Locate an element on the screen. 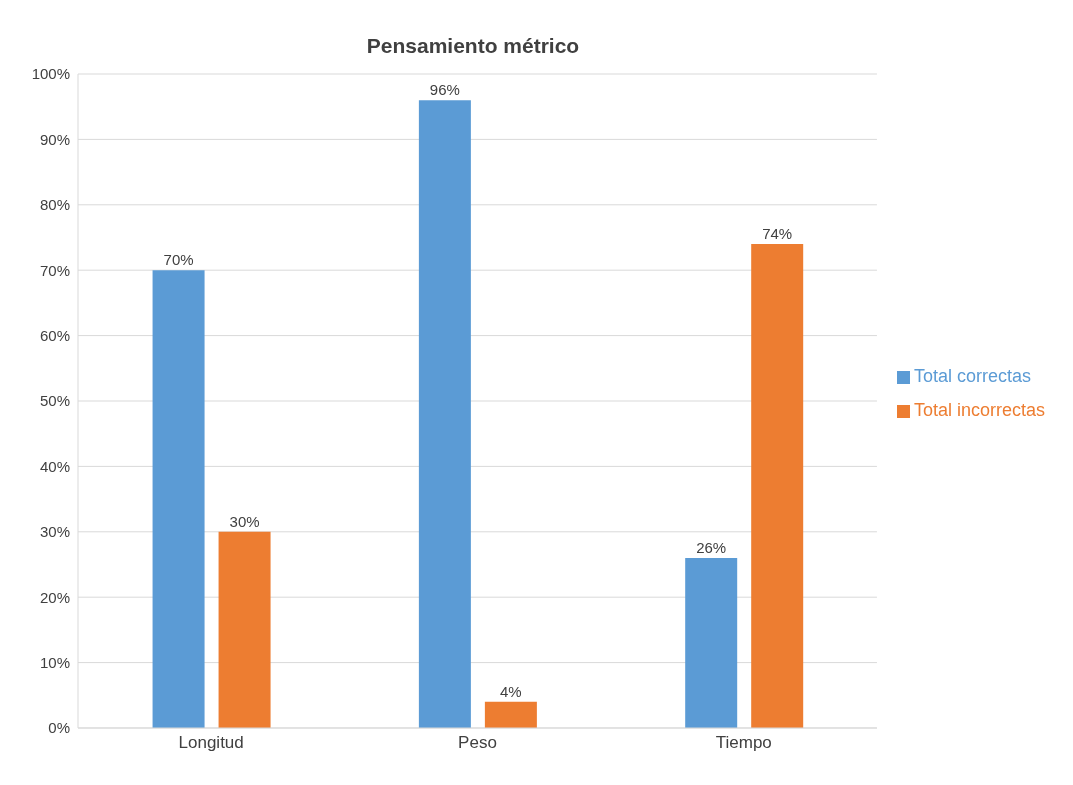  y-tick-label: 20% is located at coordinates (54, 597).